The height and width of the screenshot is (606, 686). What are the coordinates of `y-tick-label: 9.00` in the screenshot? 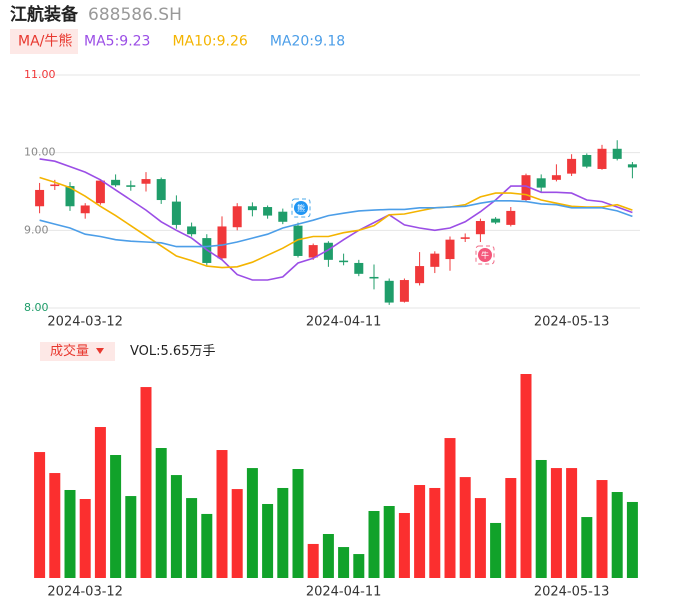 It's located at (36, 229).